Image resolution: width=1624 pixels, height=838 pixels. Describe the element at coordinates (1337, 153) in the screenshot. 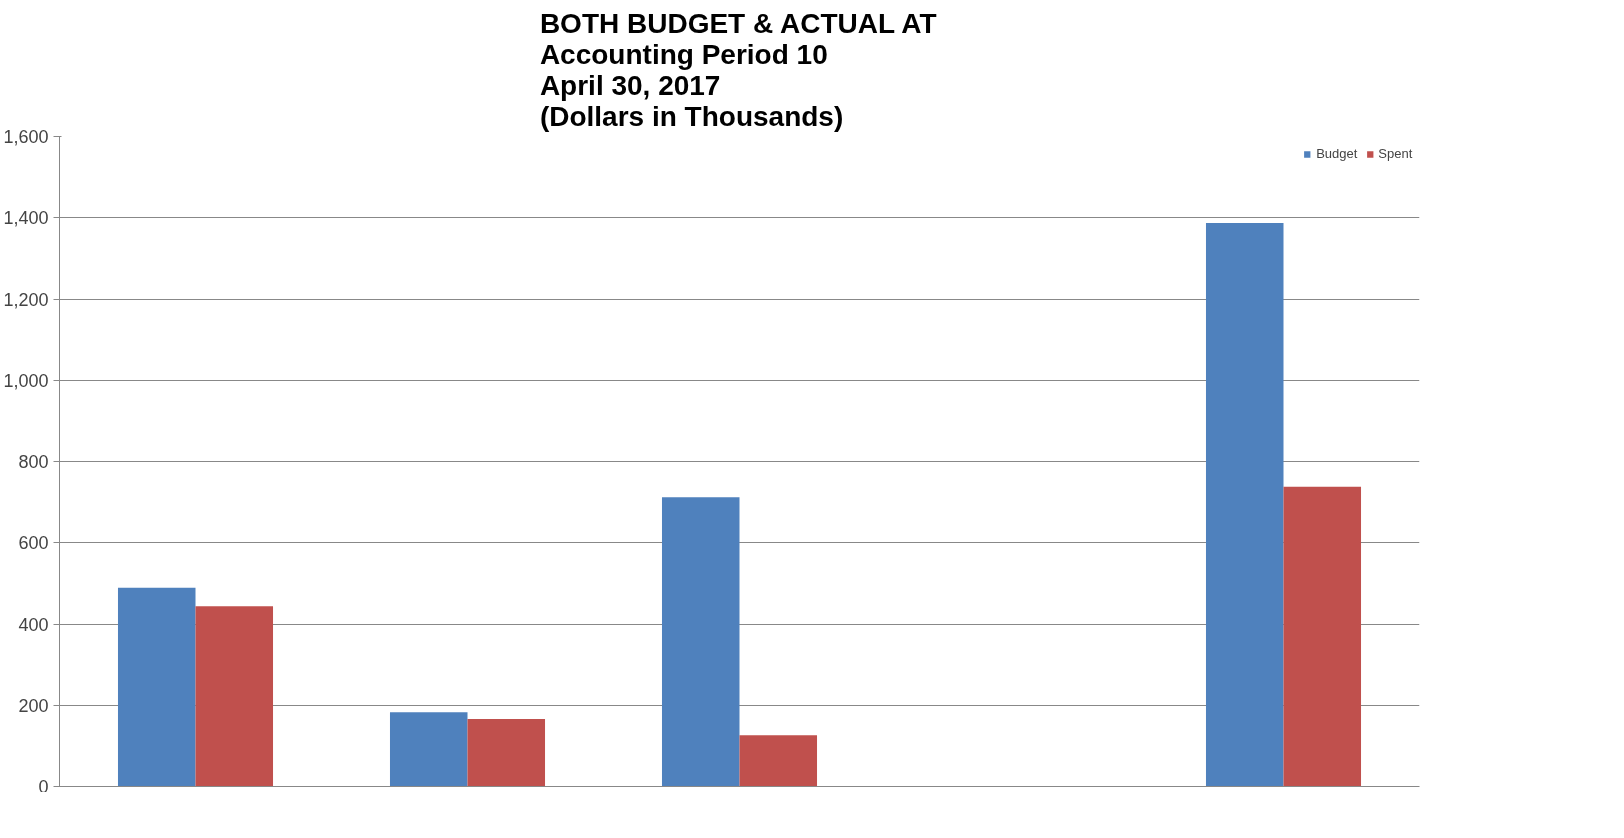

I see `legend-label: Budget` at that location.